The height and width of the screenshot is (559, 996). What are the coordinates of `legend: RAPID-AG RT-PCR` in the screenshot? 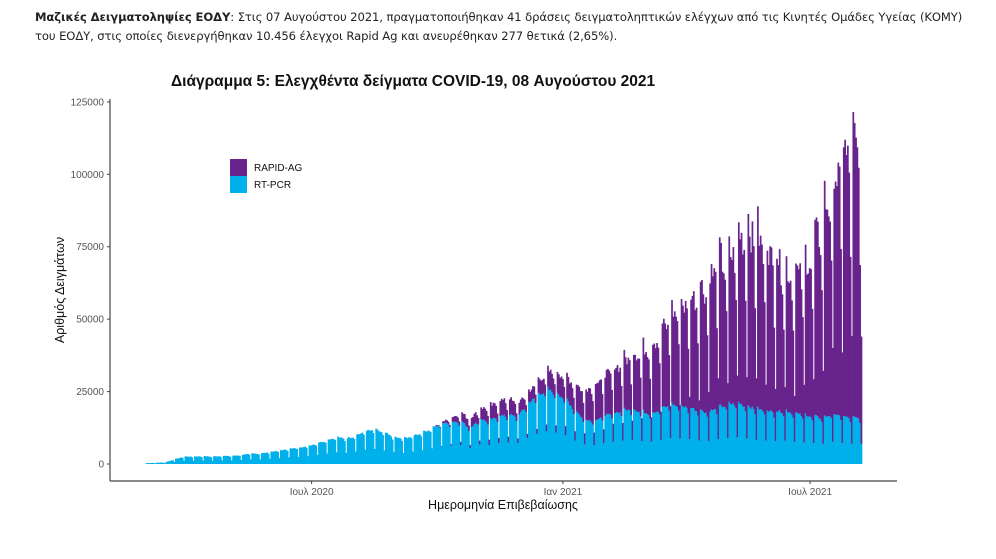 It's located at (266, 176).